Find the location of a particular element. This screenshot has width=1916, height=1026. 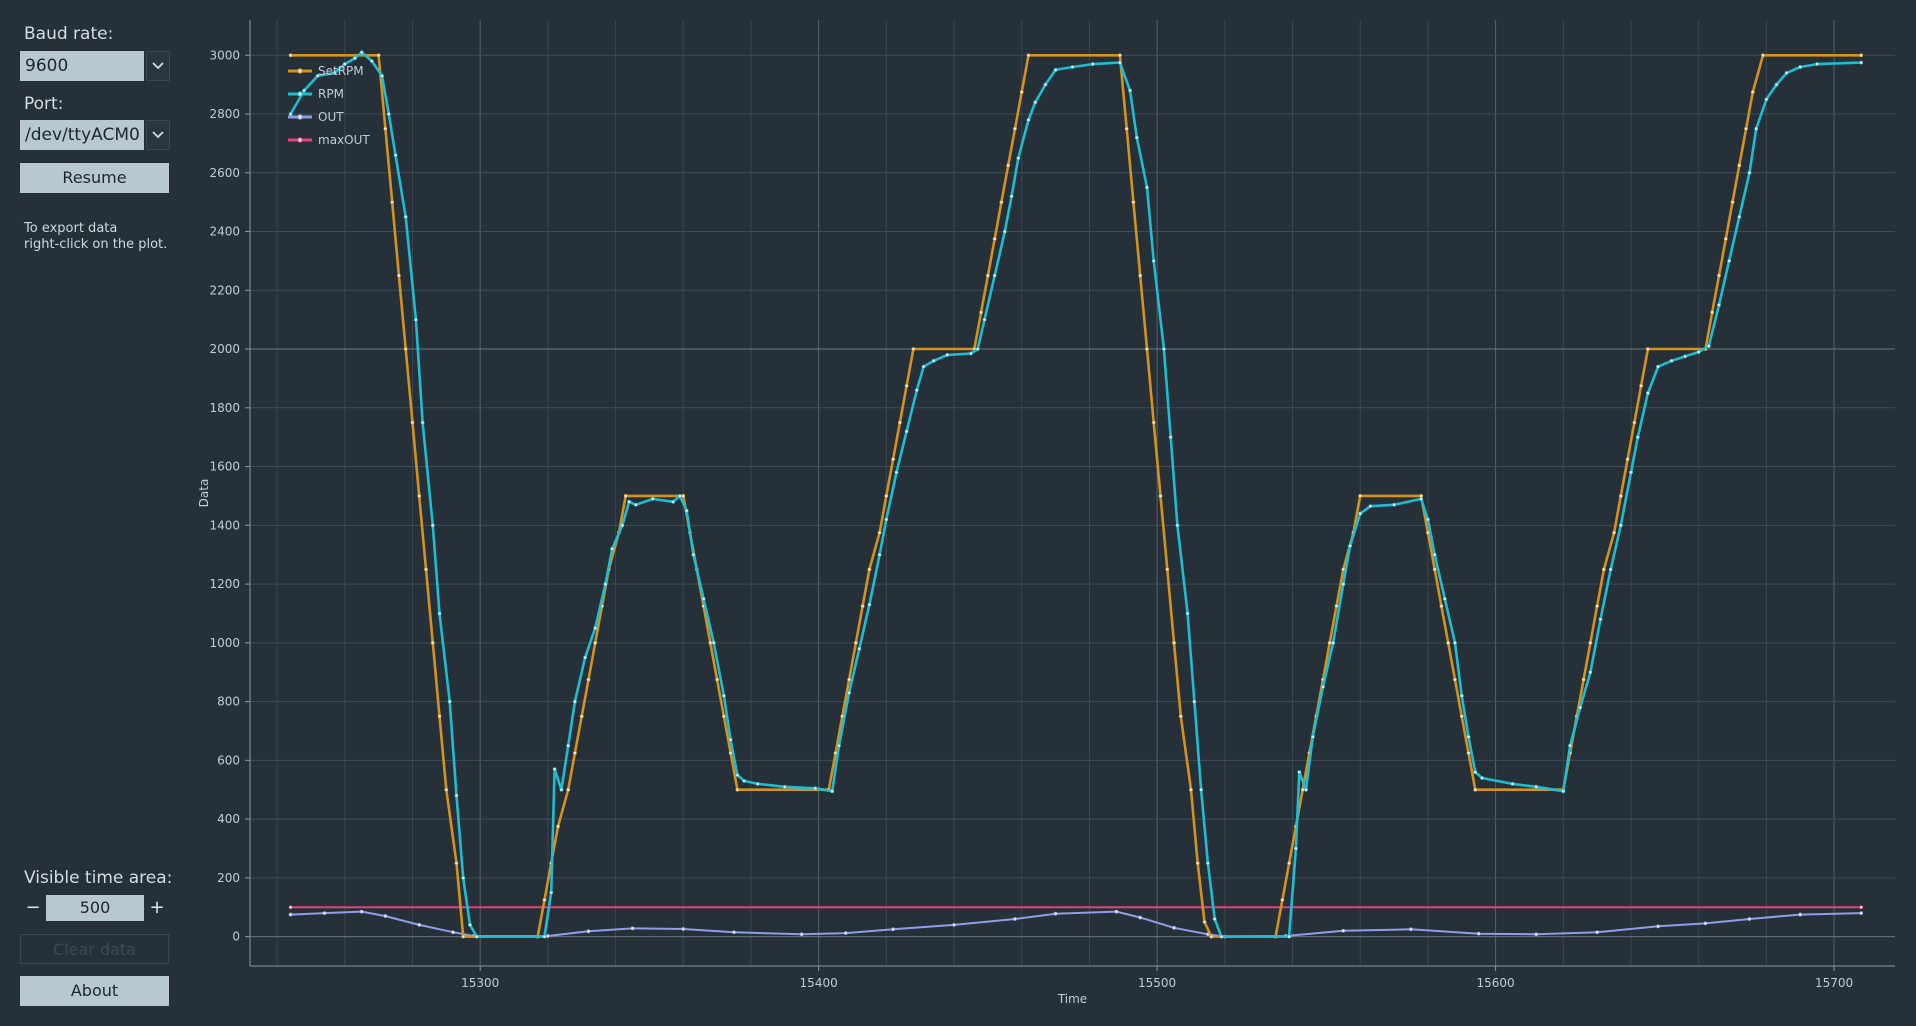

y-tick-label: 1800 is located at coordinates (224, 408).